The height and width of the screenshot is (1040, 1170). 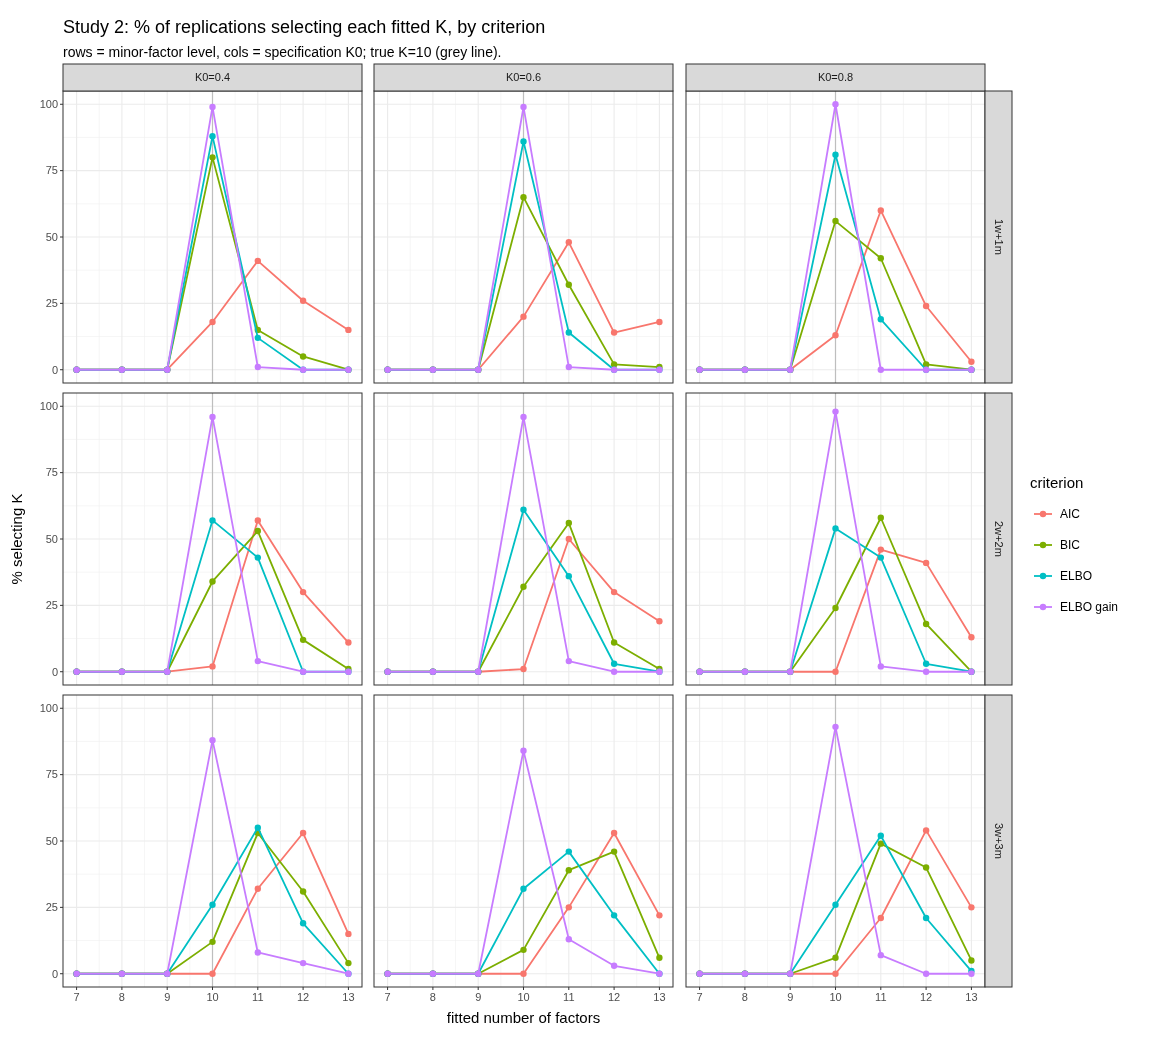 What do you see at coordinates (523, 77) in the screenshot?
I see `facet-strip: K0=0.6` at bounding box center [523, 77].